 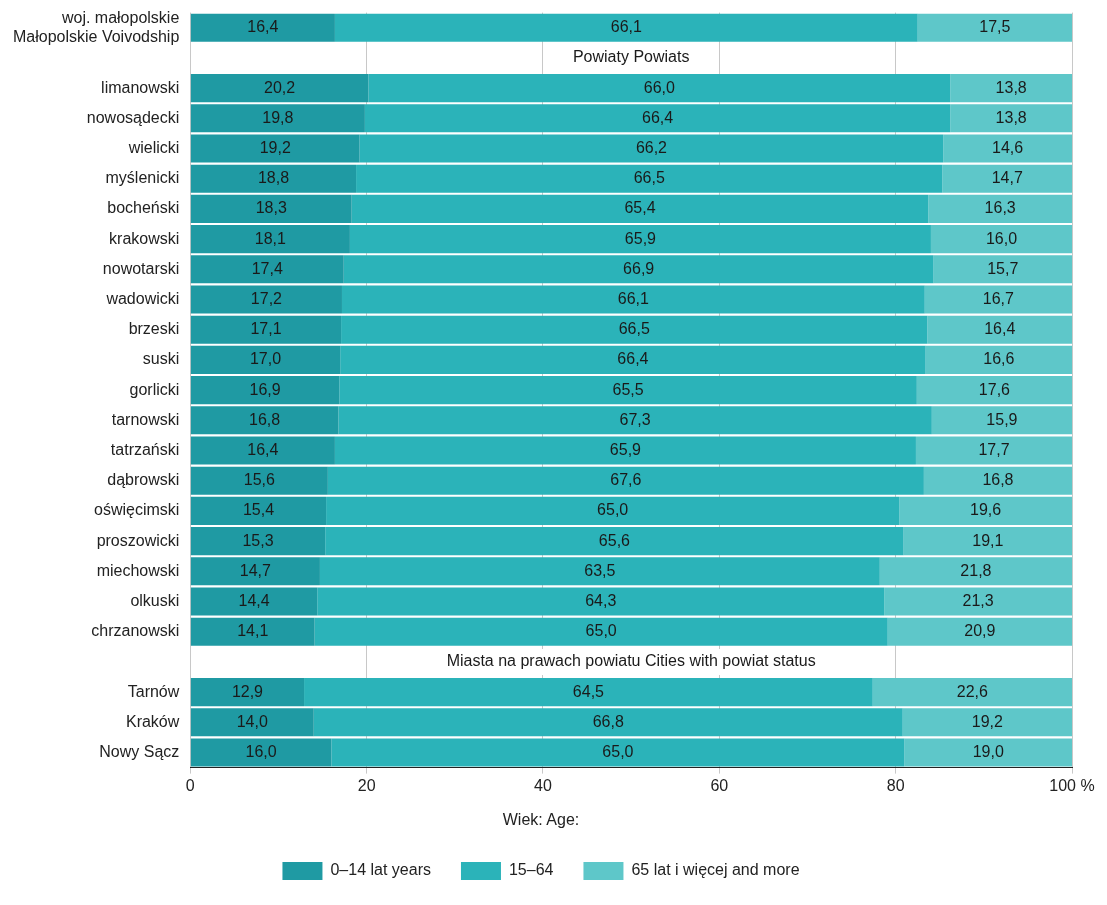 I want to click on y-tick-label: woj. małopolskie Małopolskie Voivodship, so click(x=96, y=26).